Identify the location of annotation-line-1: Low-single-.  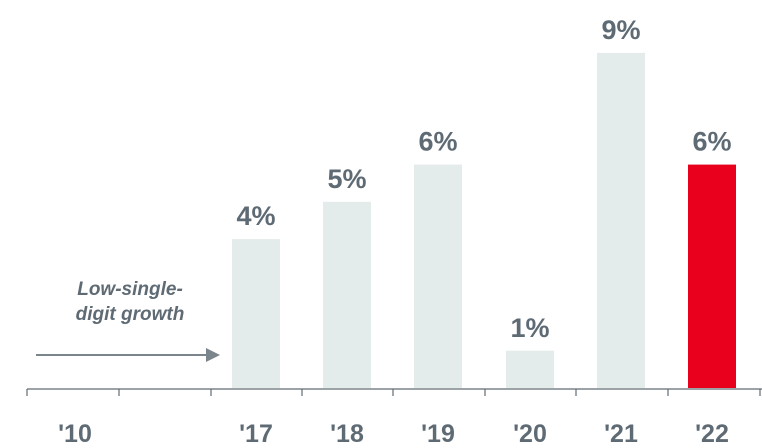
(130, 289).